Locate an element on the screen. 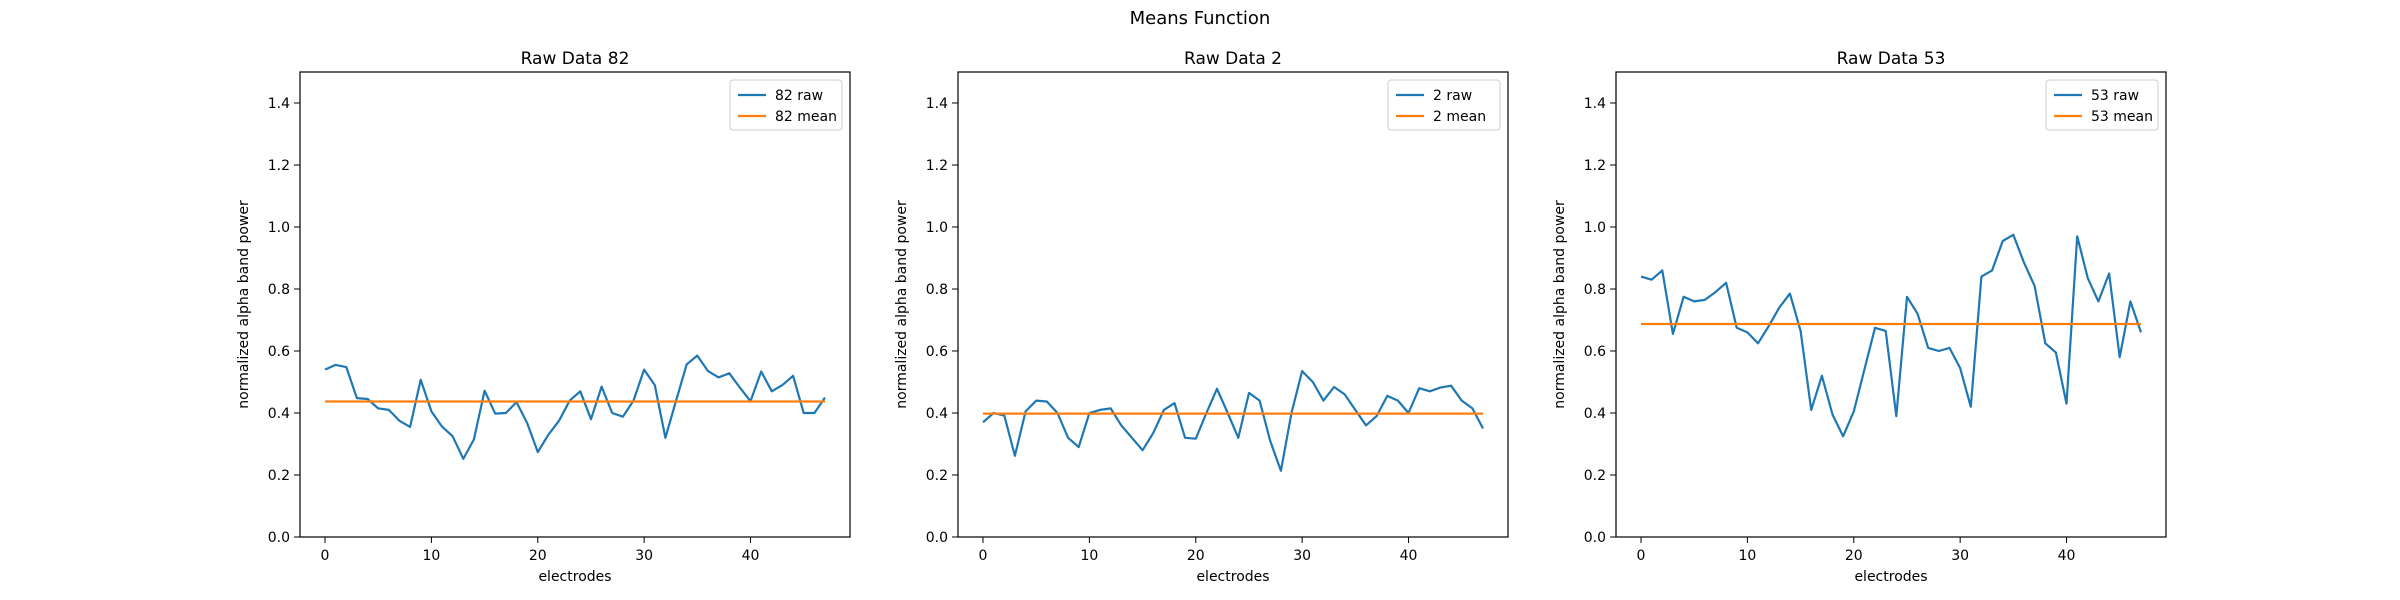  legend: 2 raw 2 mean is located at coordinates (1444, 105).